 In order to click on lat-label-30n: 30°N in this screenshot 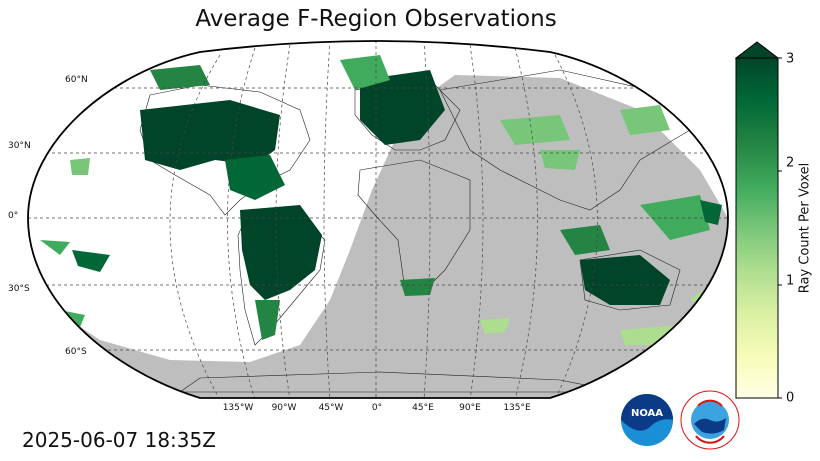, I will do `click(19, 146)`.